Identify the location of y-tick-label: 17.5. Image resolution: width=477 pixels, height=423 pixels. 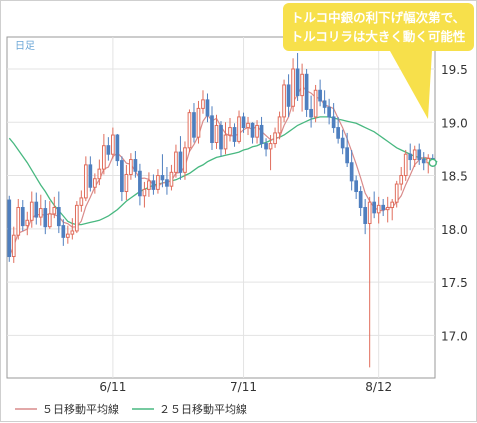
(454, 283).